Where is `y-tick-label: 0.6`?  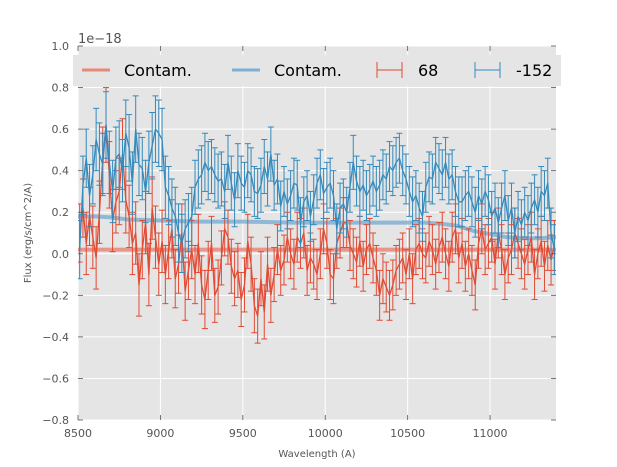 y-tick-label: 0.6 is located at coordinates (61, 129).